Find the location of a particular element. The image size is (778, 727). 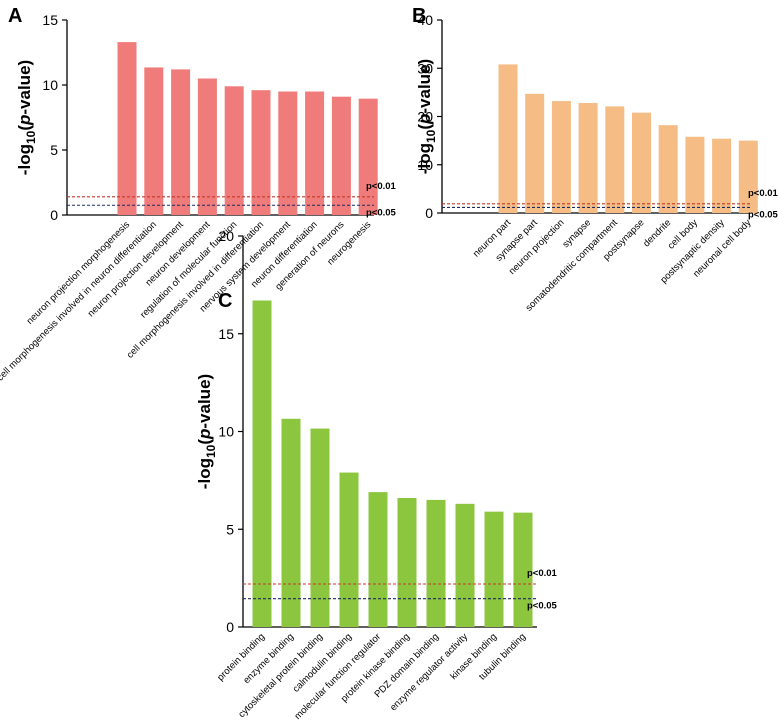

y-tick-label: 30 is located at coordinates (425, 68).